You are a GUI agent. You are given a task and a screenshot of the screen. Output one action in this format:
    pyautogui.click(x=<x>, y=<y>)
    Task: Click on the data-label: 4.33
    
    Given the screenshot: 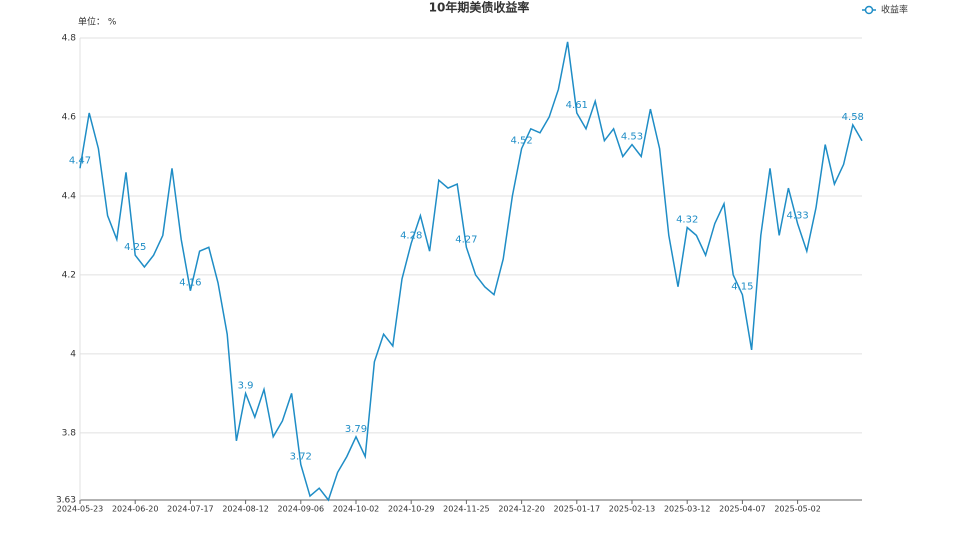 What is the action you would take?
    pyautogui.click(x=797, y=216)
    